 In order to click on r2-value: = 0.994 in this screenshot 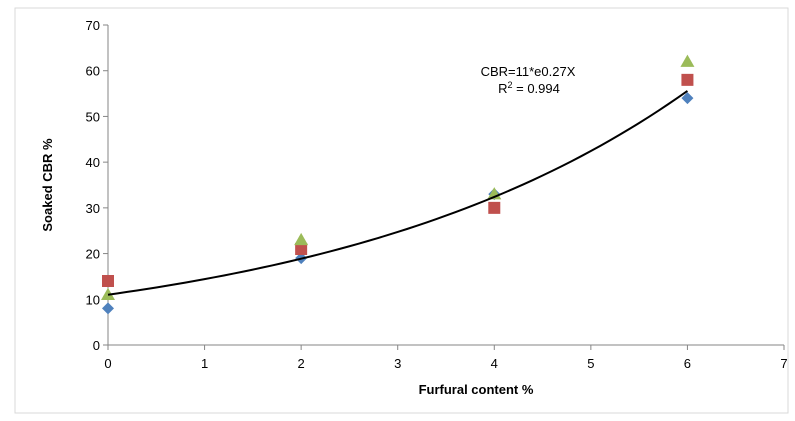, I will do `click(536, 88)`.